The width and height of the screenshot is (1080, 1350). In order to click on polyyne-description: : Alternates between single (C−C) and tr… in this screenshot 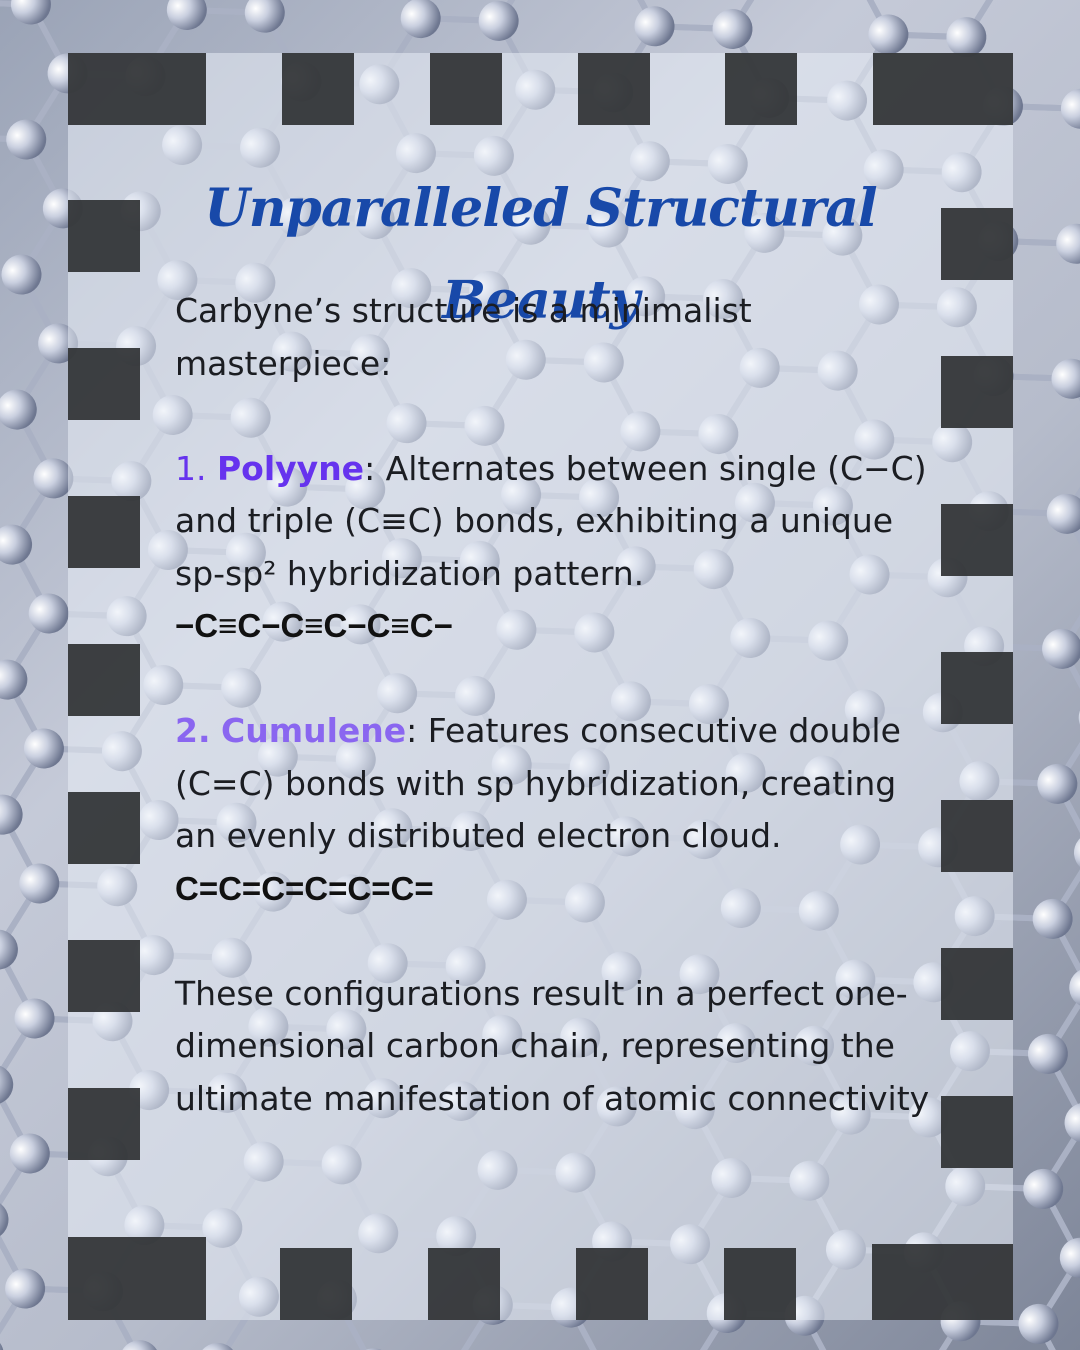, I will do `click(551, 520)`.